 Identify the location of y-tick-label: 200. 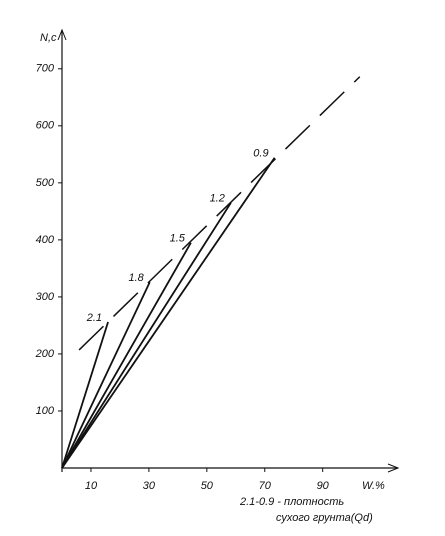
(45, 354).